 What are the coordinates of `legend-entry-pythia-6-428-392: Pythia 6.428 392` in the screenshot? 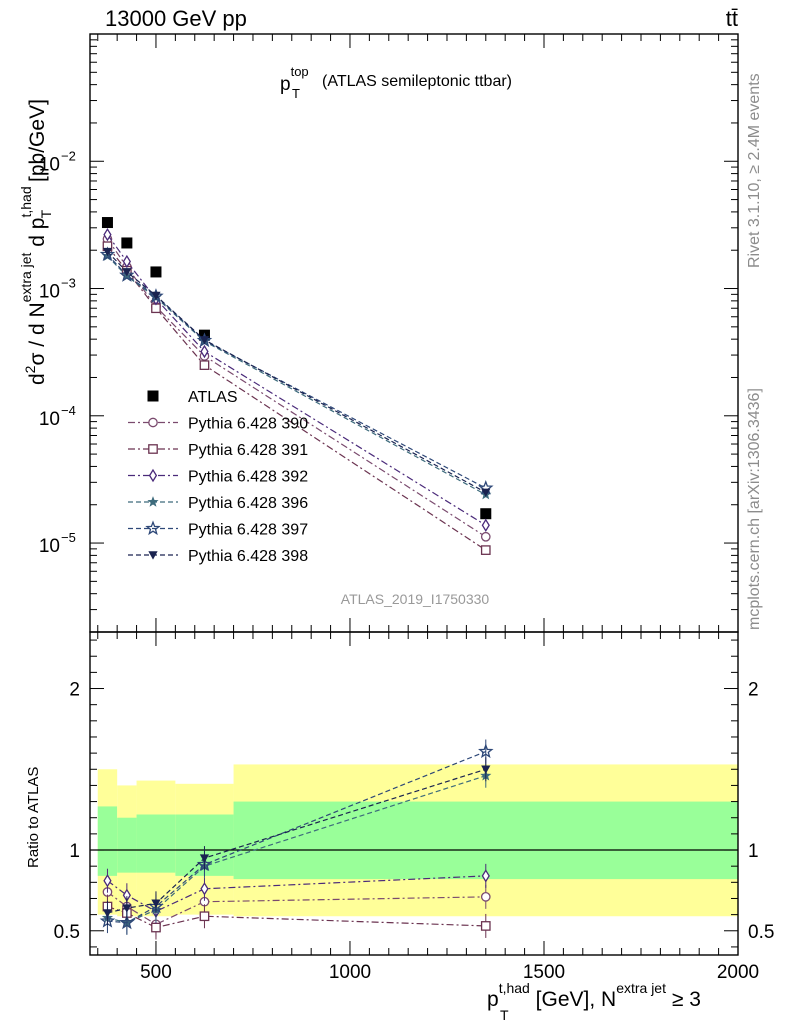 It's located at (218, 477).